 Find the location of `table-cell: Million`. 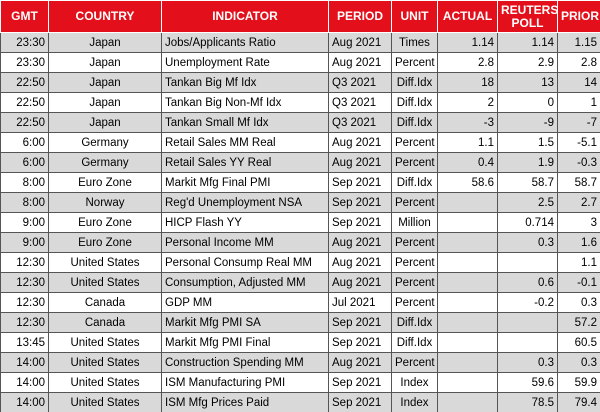

table-cell: Million is located at coordinates (414, 222).